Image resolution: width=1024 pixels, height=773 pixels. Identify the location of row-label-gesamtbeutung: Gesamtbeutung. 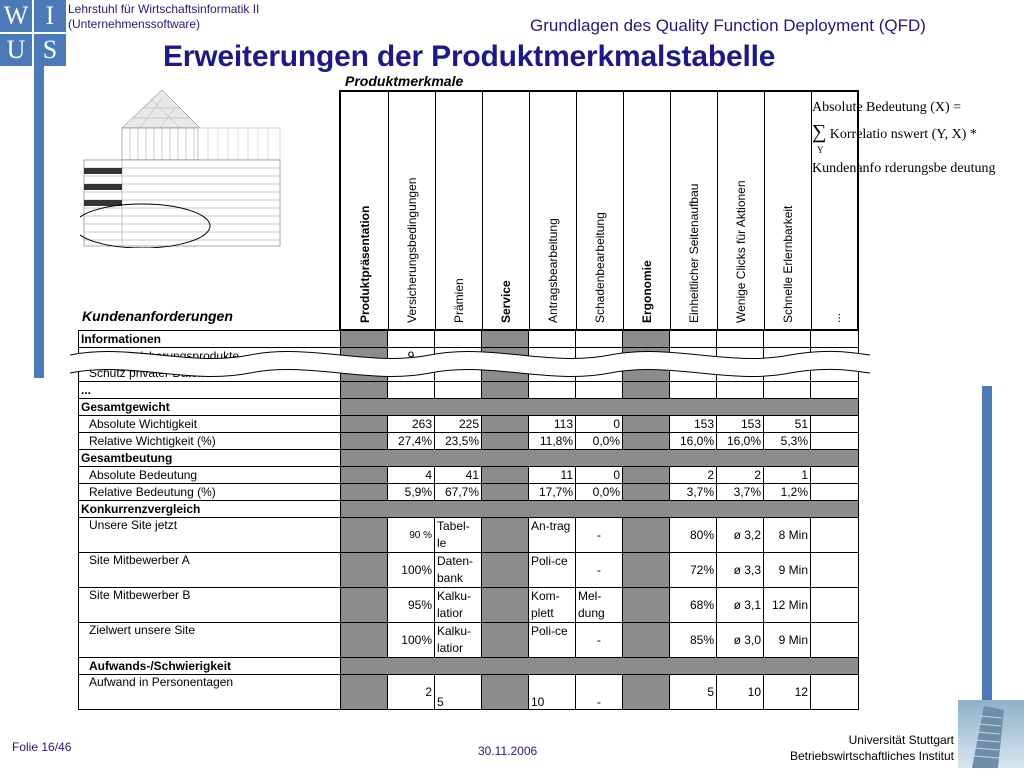
(209, 458).